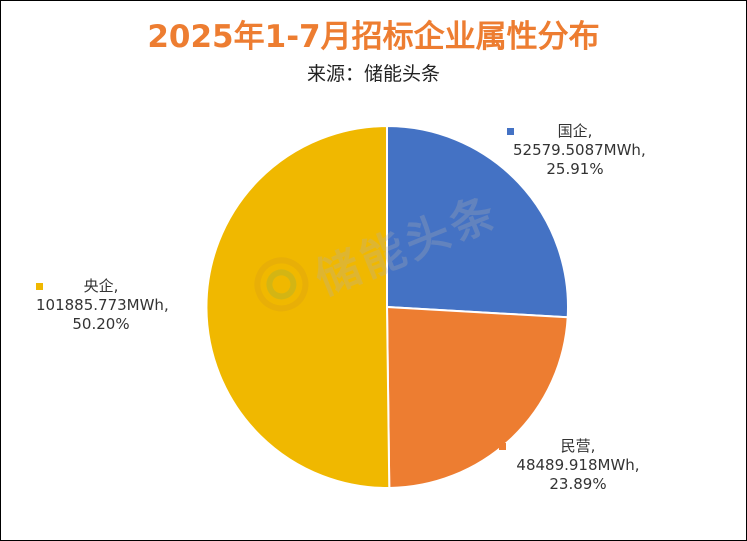 This screenshot has width=747, height=541. Describe the element at coordinates (578, 446) in the screenshot. I see `slice-label-name: 民营,` at that location.